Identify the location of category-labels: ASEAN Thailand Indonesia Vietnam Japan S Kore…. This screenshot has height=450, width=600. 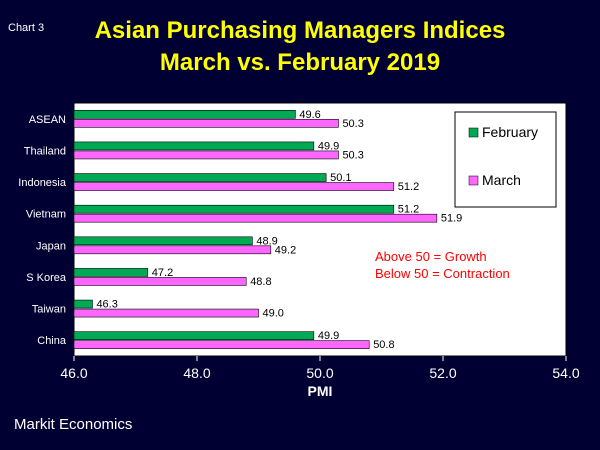
(42, 230).